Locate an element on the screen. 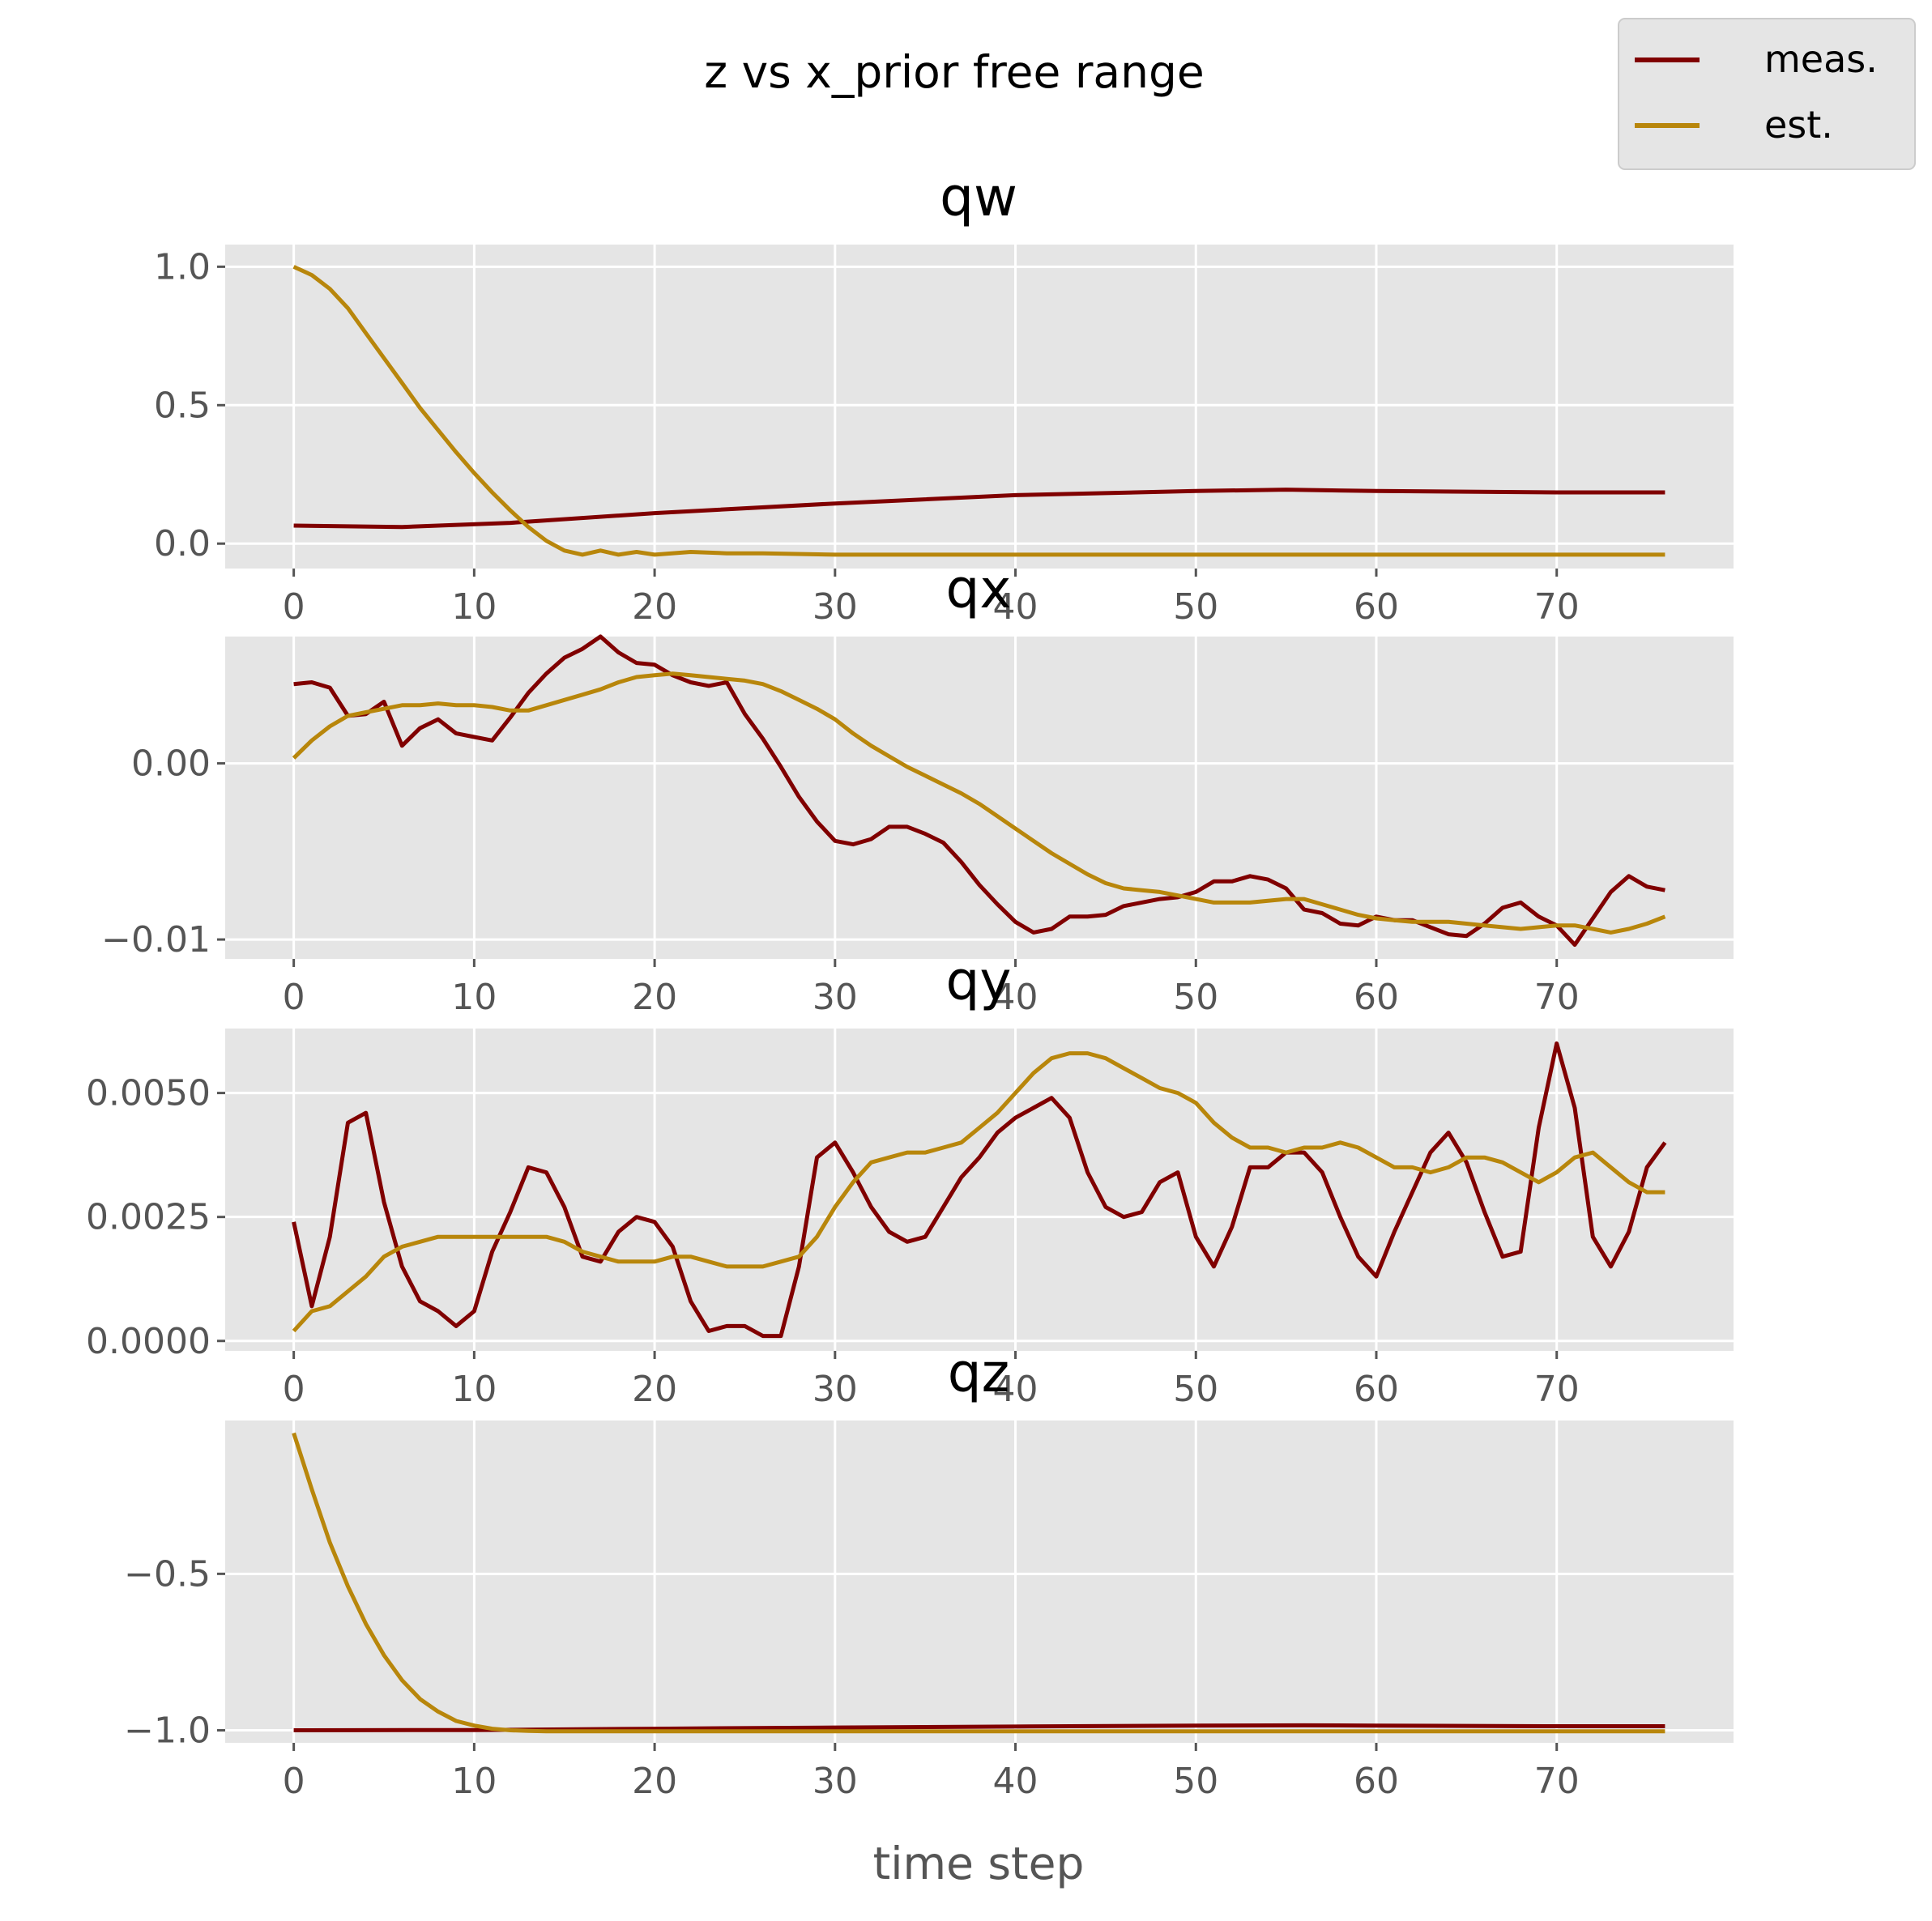 This screenshot has width=1932, height=1921. legend: meas. est. is located at coordinates (1767, 94).